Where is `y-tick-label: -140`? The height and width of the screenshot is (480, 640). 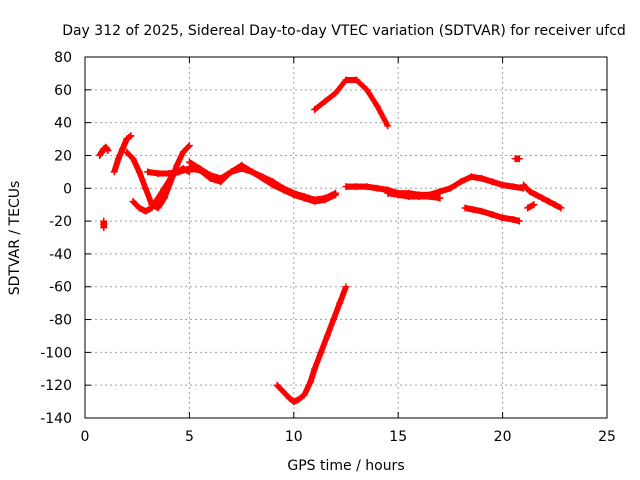 y-tick-label: -140 is located at coordinates (56, 419).